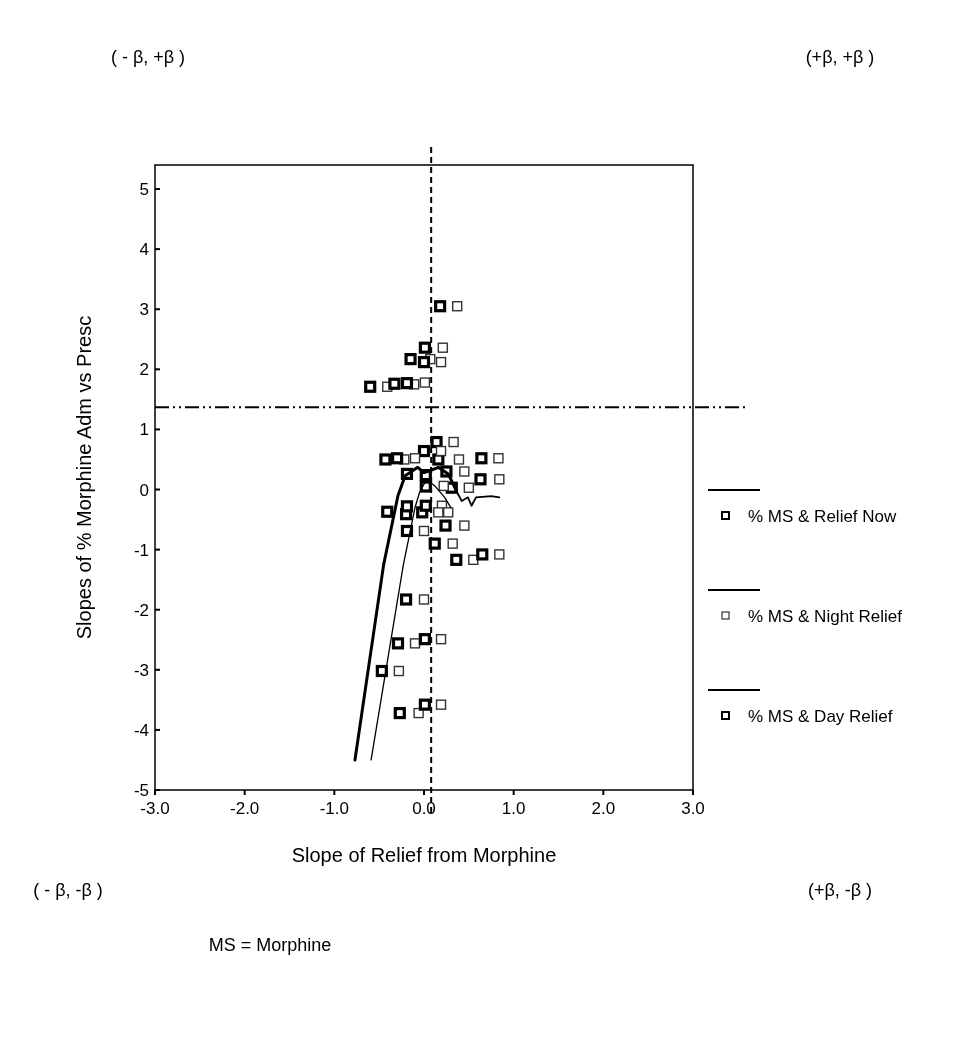 The image size is (960, 1041). Describe the element at coordinates (68, 890) in the screenshot. I see `text: ( - β, -β )` at that location.